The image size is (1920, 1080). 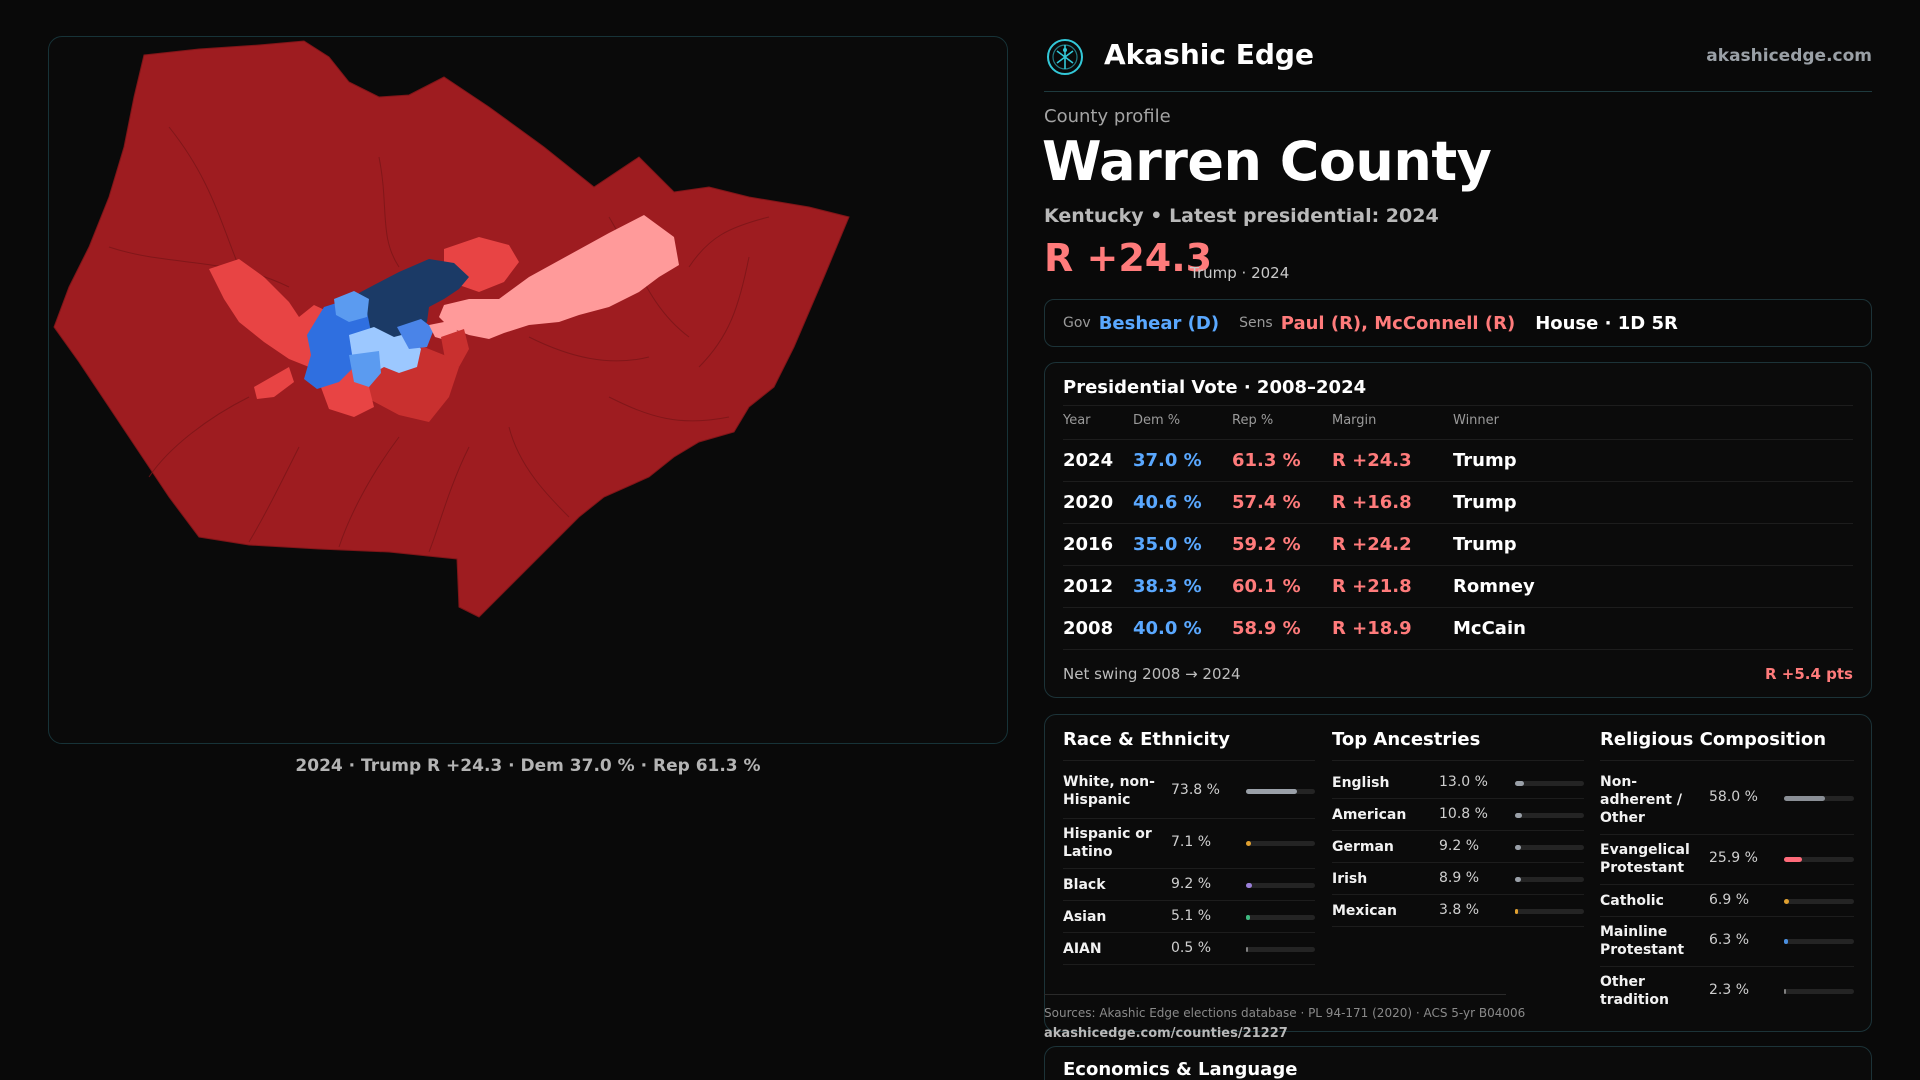 I want to click on presidential-title-divider, so click(x=1458, y=405).